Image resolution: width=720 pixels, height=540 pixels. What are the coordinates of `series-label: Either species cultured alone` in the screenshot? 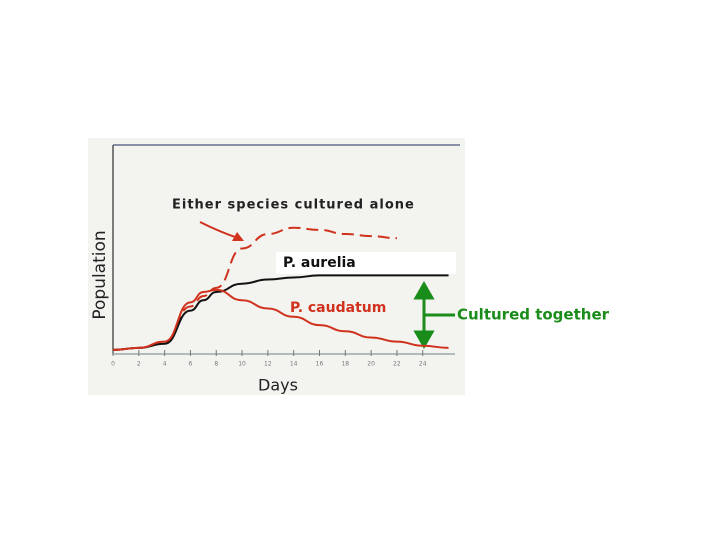 It's located at (293, 205).